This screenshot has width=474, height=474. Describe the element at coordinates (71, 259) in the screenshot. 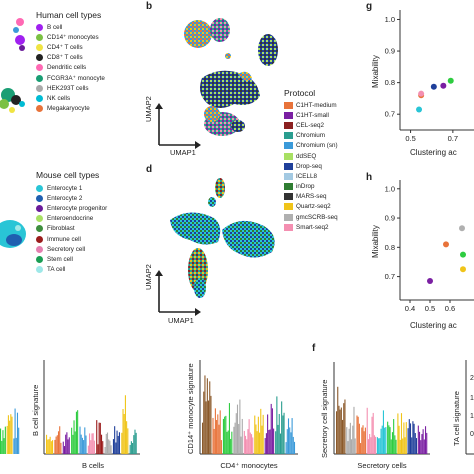

I see `mouse-legend-item: Stem cell` at that location.